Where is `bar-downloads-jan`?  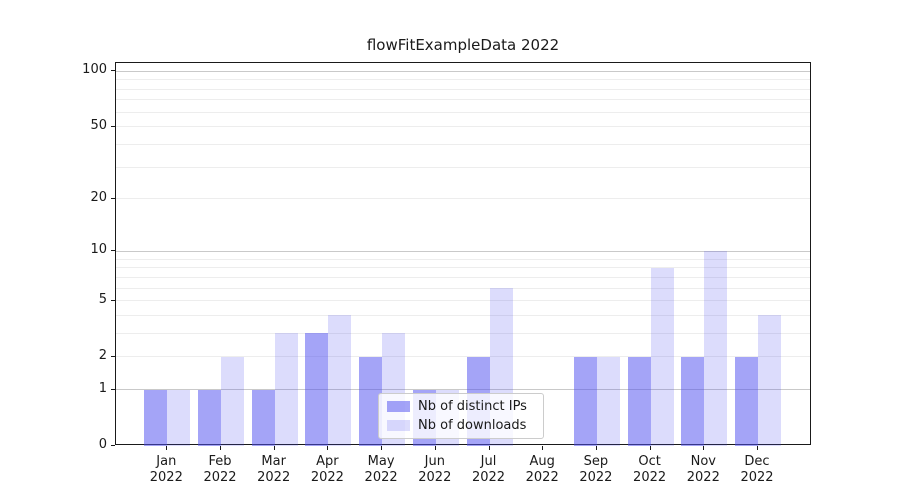
bar-downloads-jan is located at coordinates (179, 417).